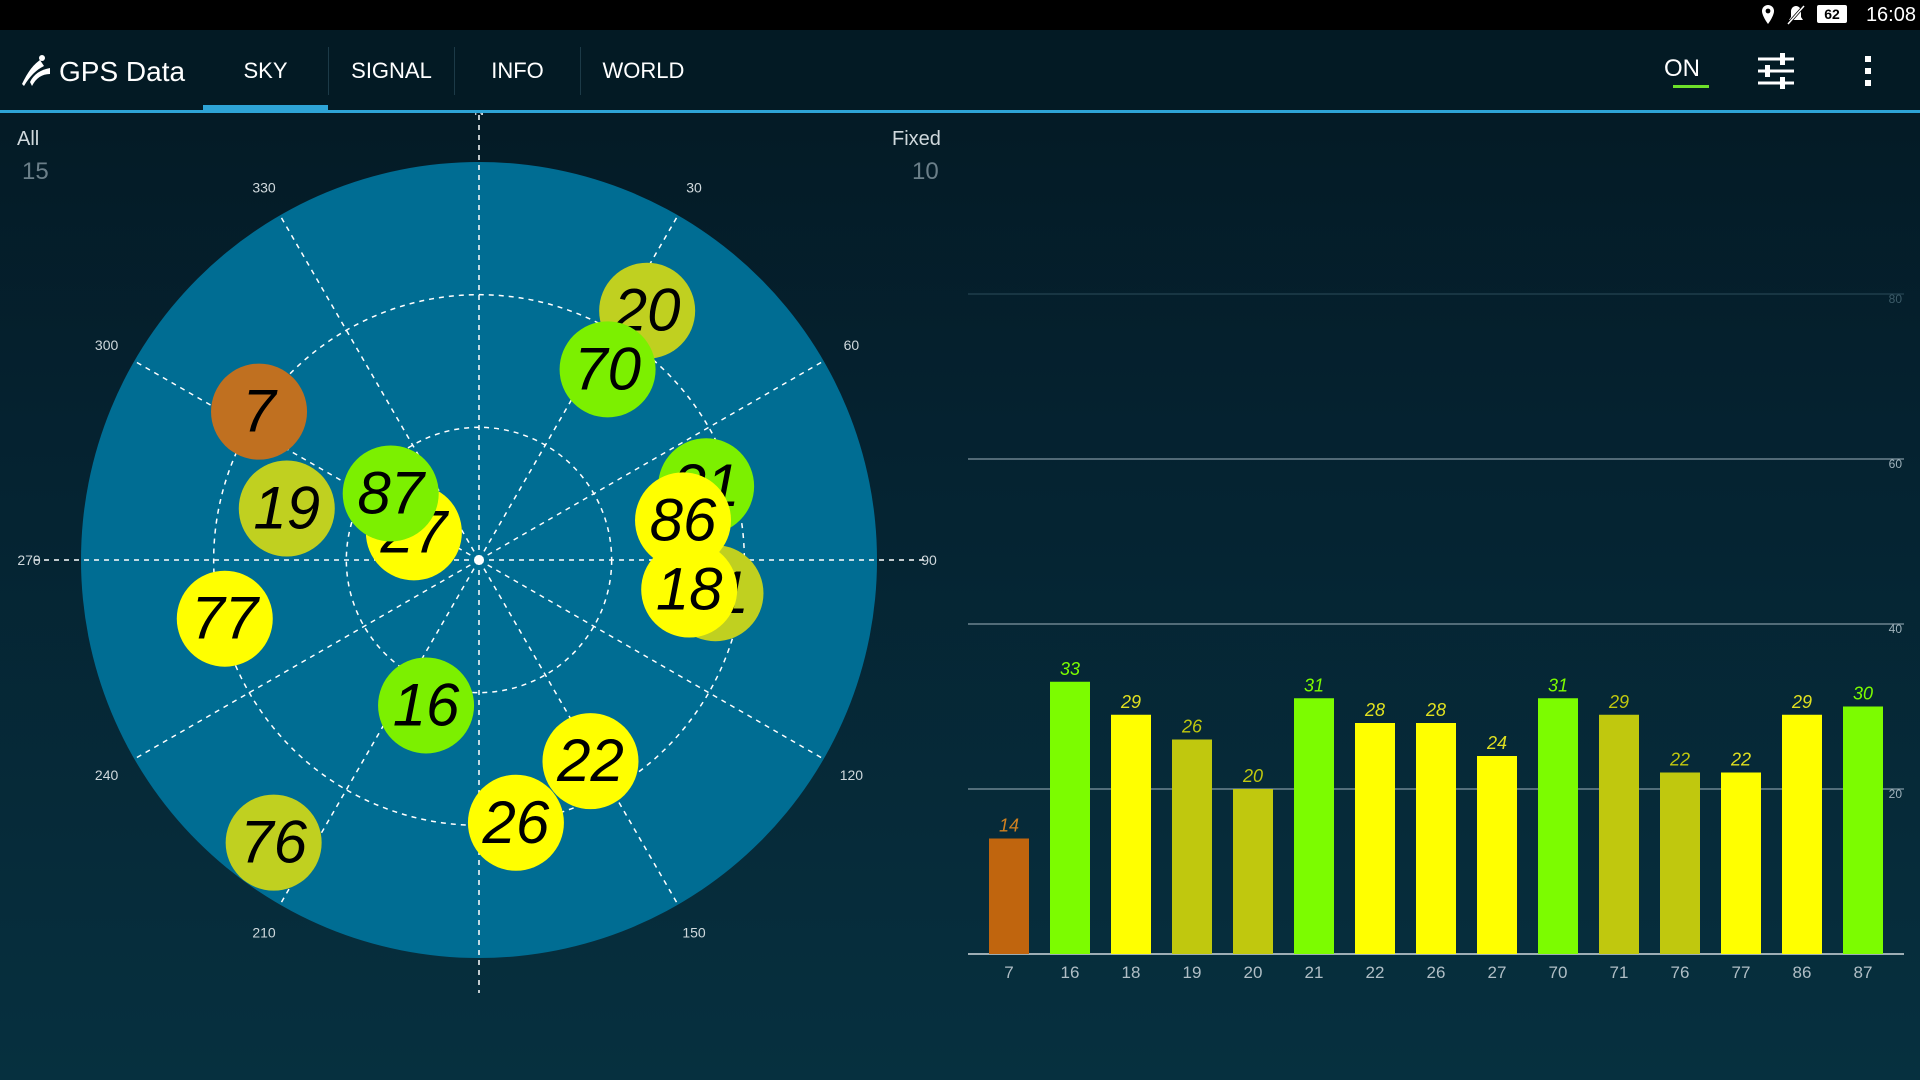 This screenshot has width=1920, height=1080. What do you see at coordinates (122, 71) in the screenshot?
I see `app-title: GPS Data` at bounding box center [122, 71].